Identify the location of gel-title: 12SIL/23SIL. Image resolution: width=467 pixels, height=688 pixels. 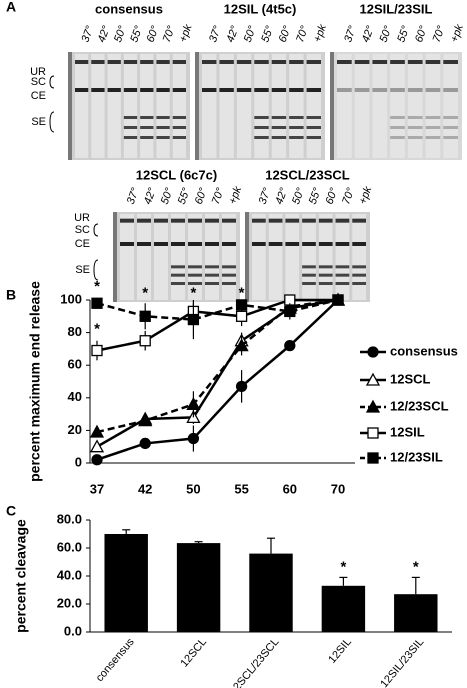
(396, 8).